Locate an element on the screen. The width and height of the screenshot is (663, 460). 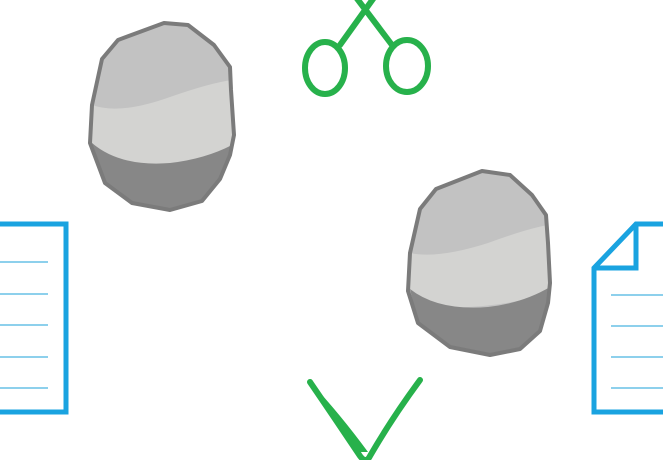
scissors-bottom is located at coordinates (365, 418).